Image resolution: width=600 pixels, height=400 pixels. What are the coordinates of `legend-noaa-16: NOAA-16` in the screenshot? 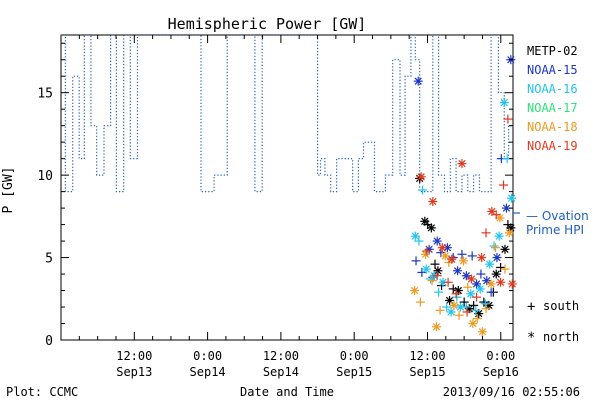 It's located at (552, 89).